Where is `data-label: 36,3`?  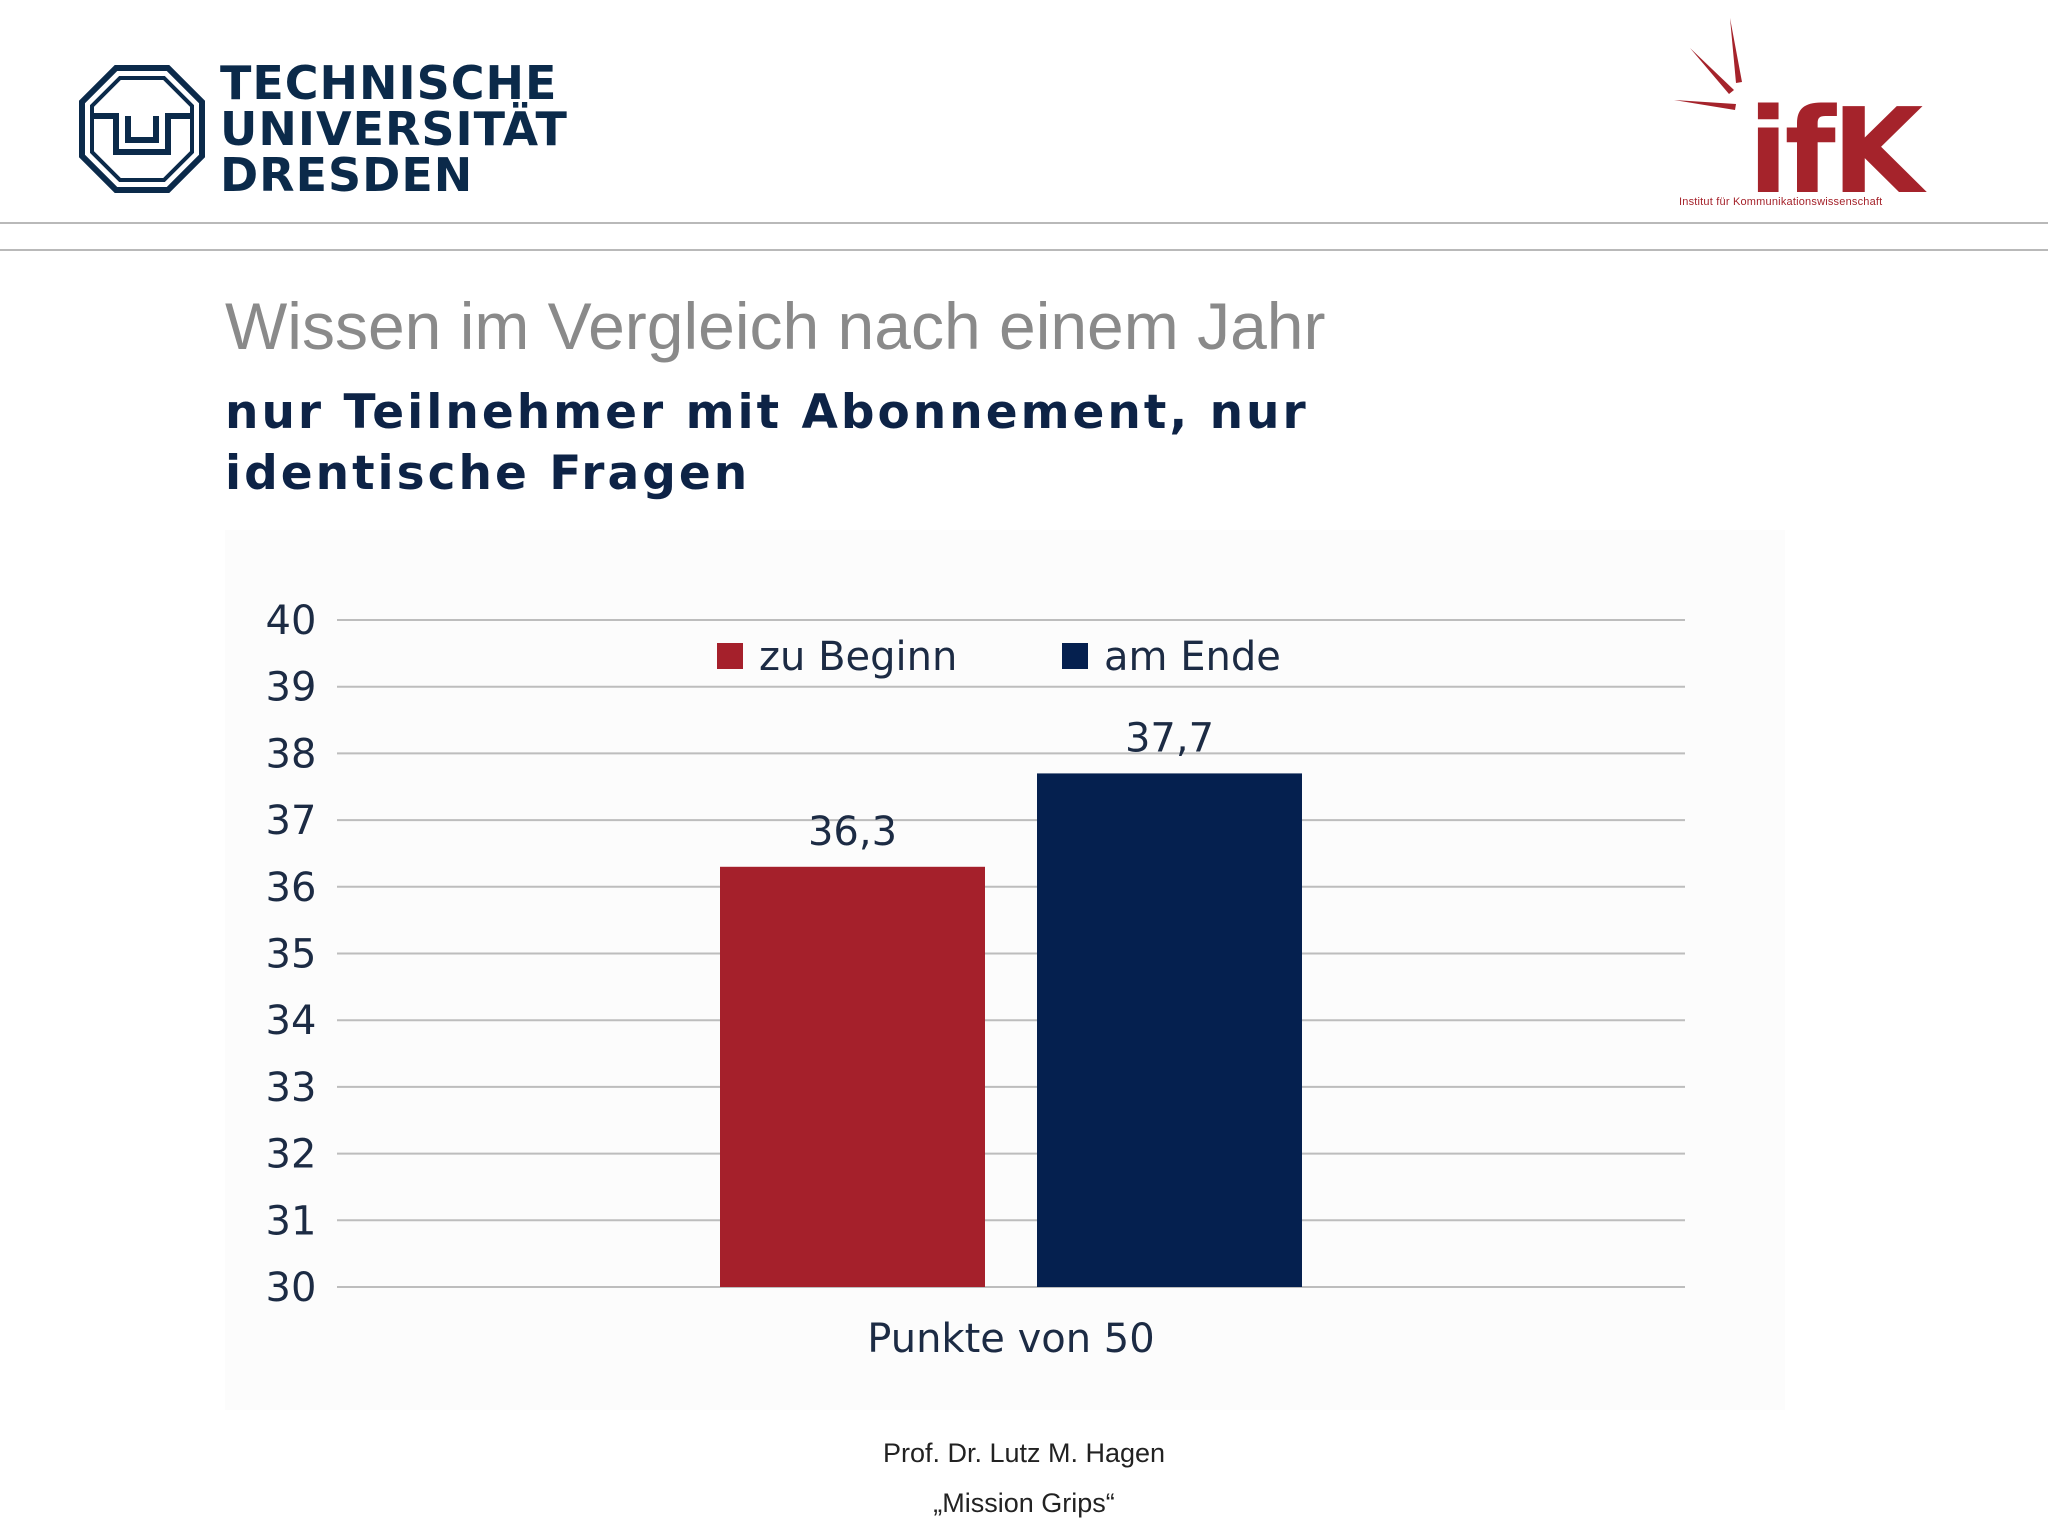 data-label: 36,3 is located at coordinates (852, 832).